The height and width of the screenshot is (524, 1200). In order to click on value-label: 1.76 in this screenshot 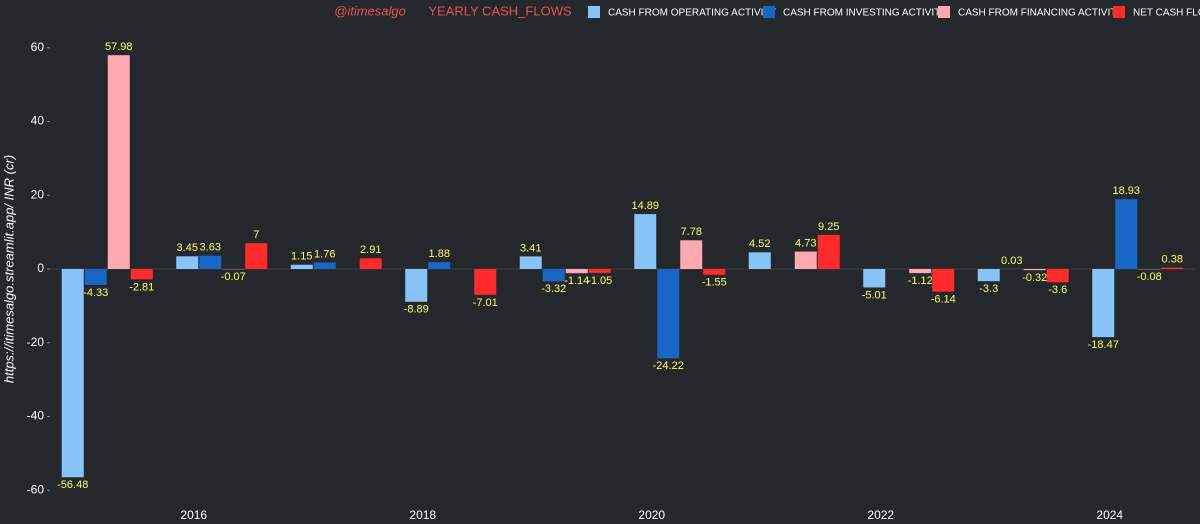, I will do `click(324, 254)`.